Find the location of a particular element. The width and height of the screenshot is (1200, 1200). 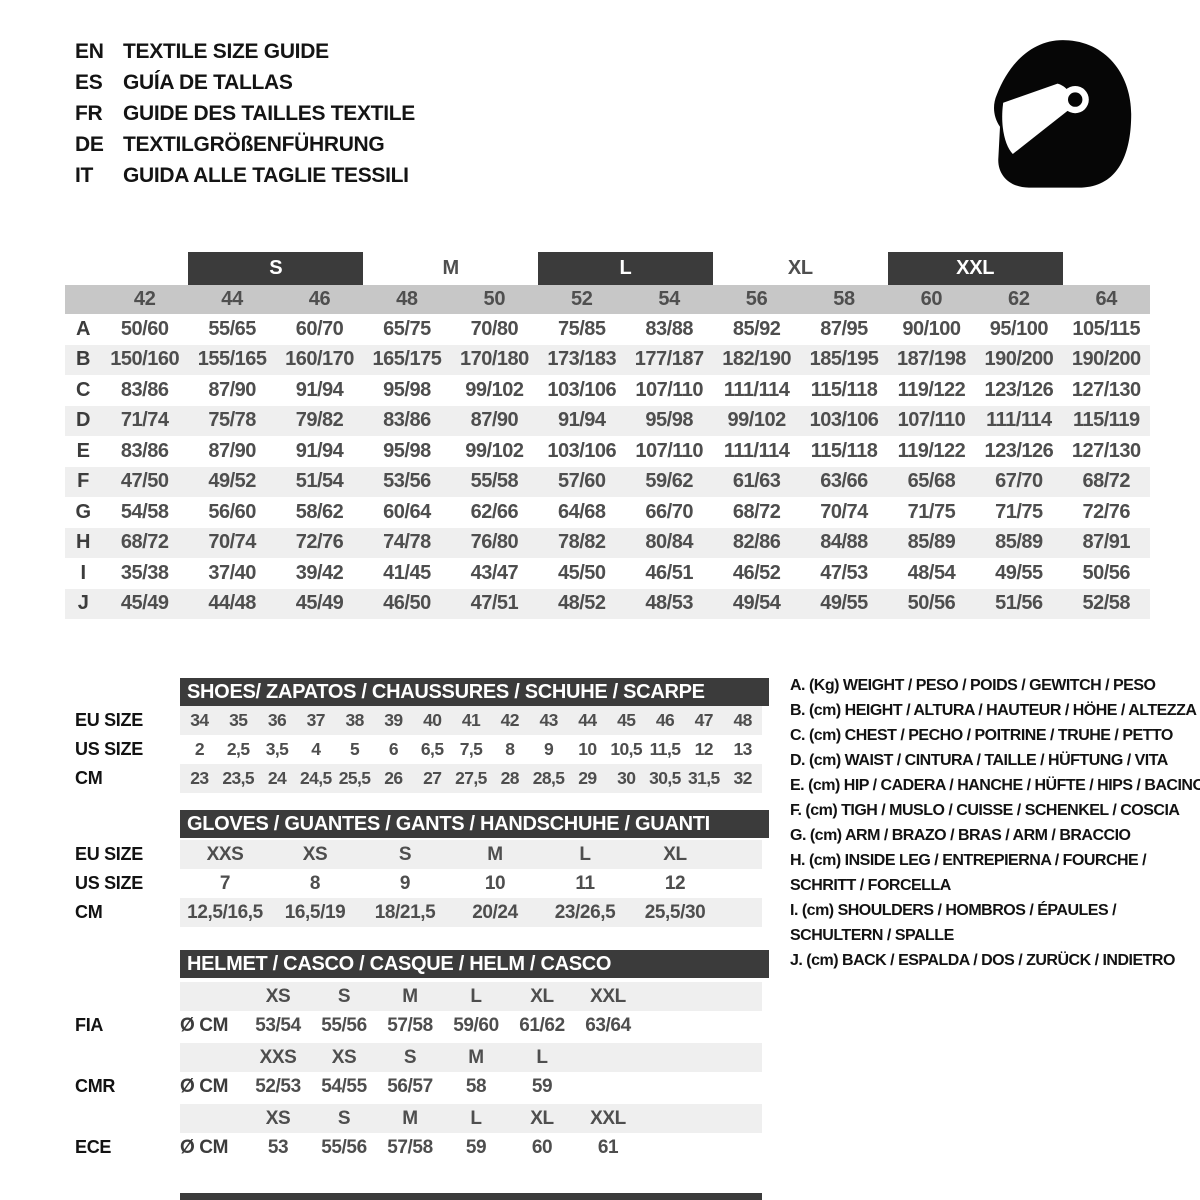

value-cell: 3,5 is located at coordinates (277, 749).